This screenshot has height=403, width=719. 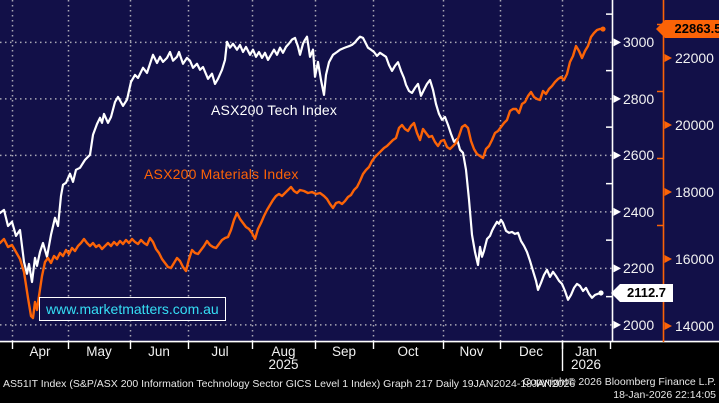 I want to click on tech-axis-tick-label: 2200, so click(x=639, y=268).